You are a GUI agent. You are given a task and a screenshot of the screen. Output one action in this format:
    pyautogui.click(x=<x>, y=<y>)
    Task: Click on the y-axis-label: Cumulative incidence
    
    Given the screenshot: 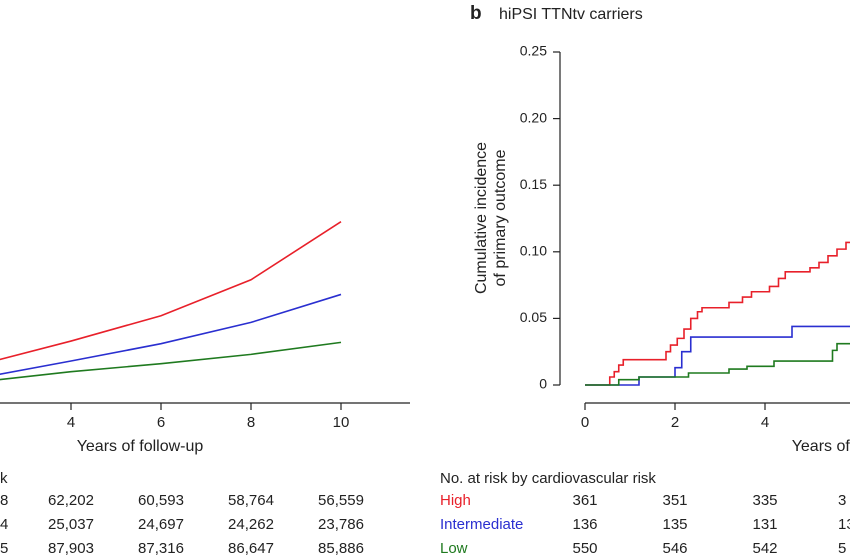 What is the action you would take?
    pyautogui.click(x=481, y=218)
    